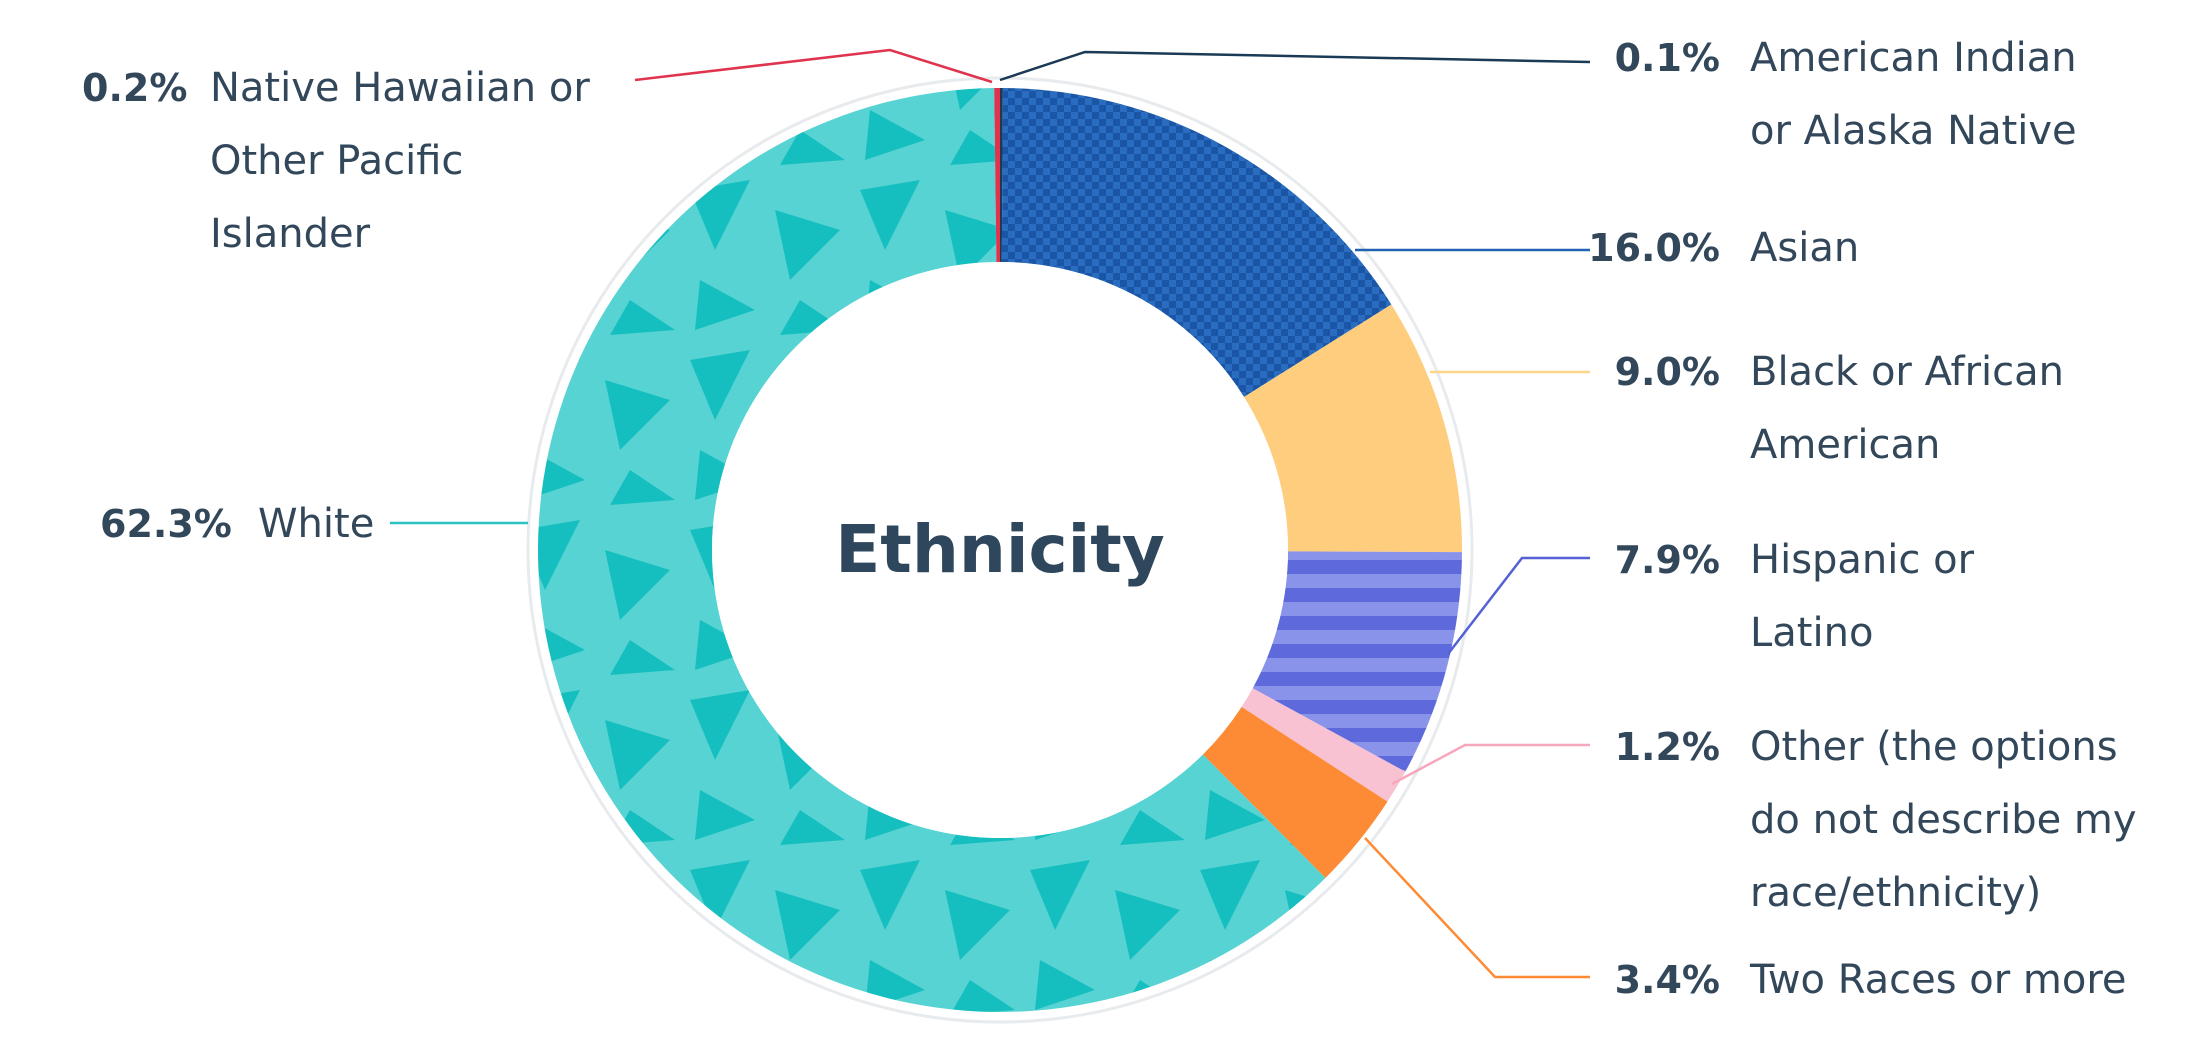 The width and height of the screenshot is (2205, 1062). Describe the element at coordinates (1667, 747) in the screenshot. I see `pct-other: 1.2%` at that location.